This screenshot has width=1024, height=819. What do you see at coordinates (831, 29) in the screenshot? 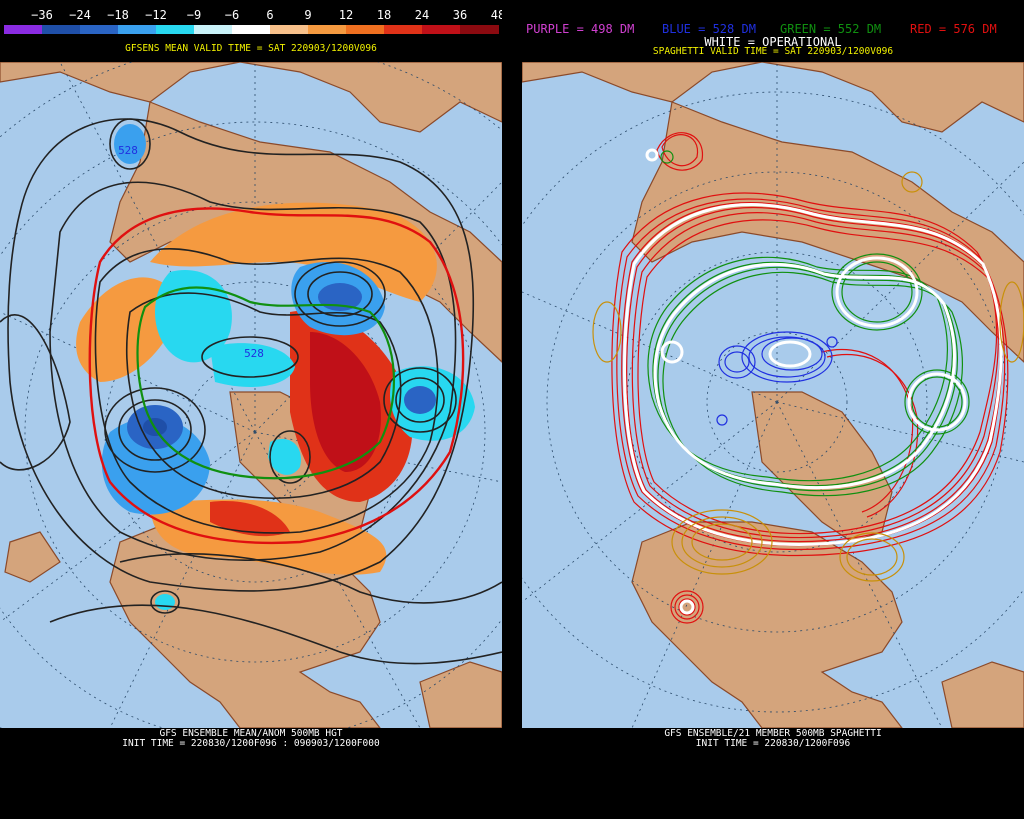
I see `spaghetti-legend-item: GREEN = 552 DM` at bounding box center [831, 29].